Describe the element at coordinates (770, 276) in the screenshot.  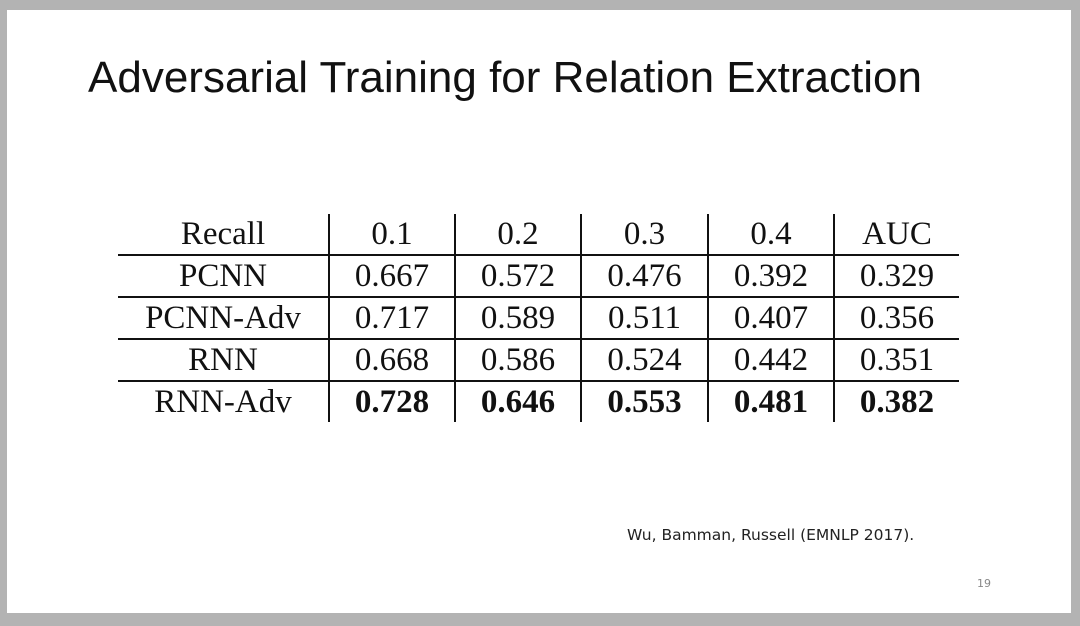
I see `table-cell: 0.392` at that location.